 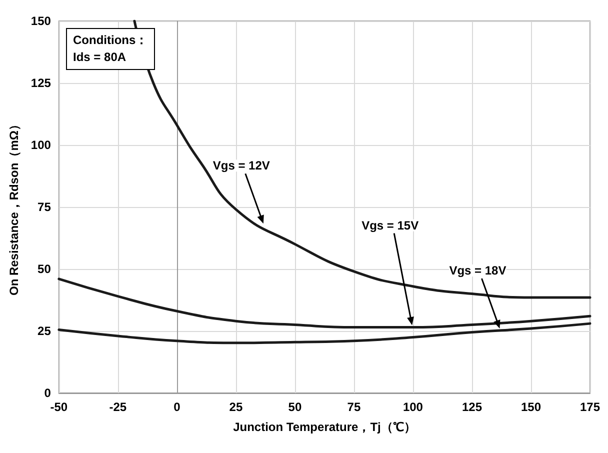 I want to click on x-tick-label: 175, so click(x=590, y=407).